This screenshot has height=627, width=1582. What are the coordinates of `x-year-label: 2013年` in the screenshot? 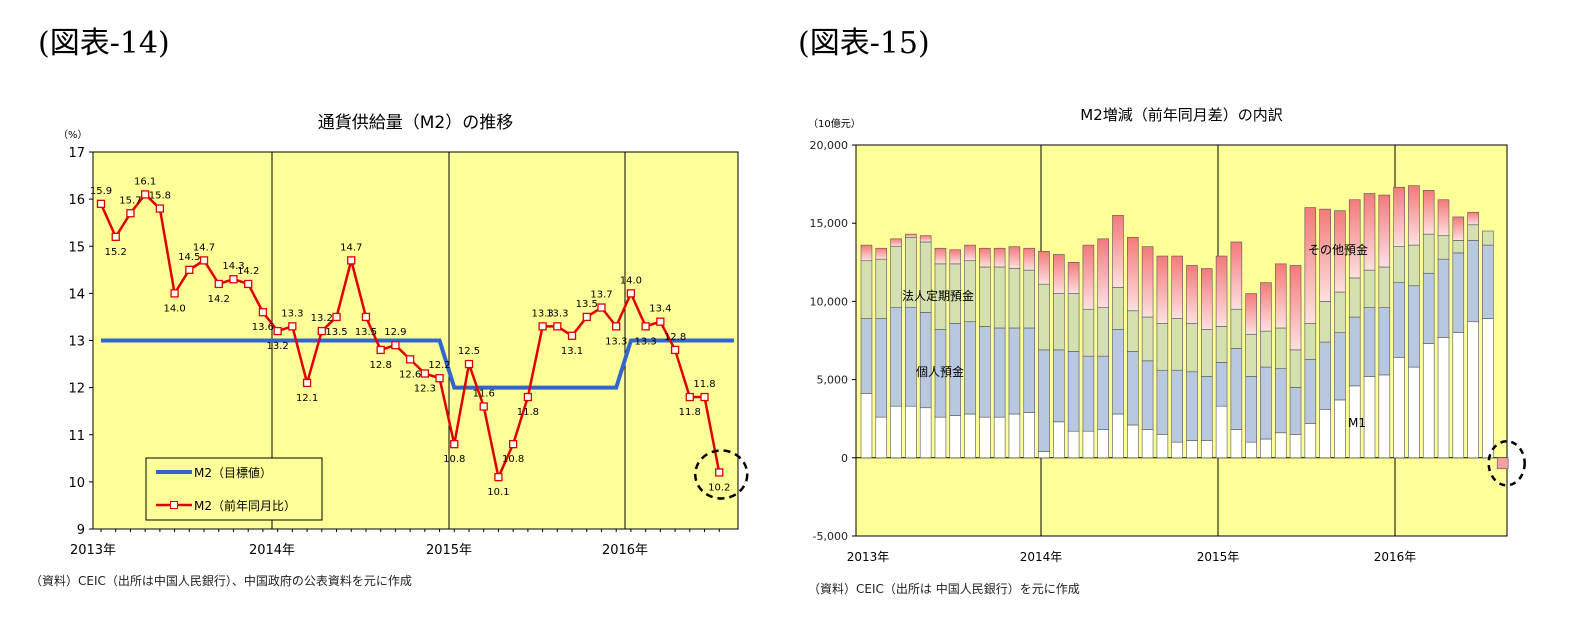 It's located at (93, 550).